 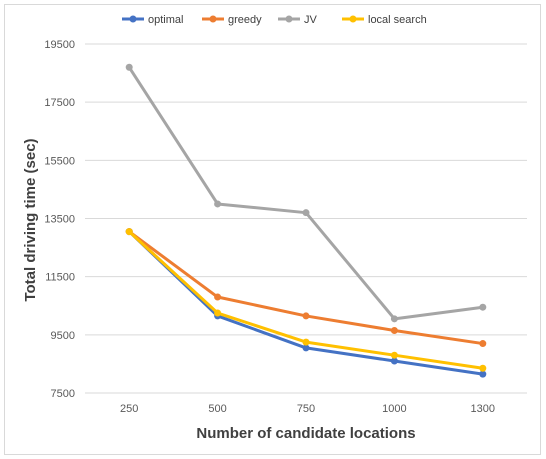 I want to click on x-tick-labels: 250 500 750 1000 1300, so click(x=307, y=409).